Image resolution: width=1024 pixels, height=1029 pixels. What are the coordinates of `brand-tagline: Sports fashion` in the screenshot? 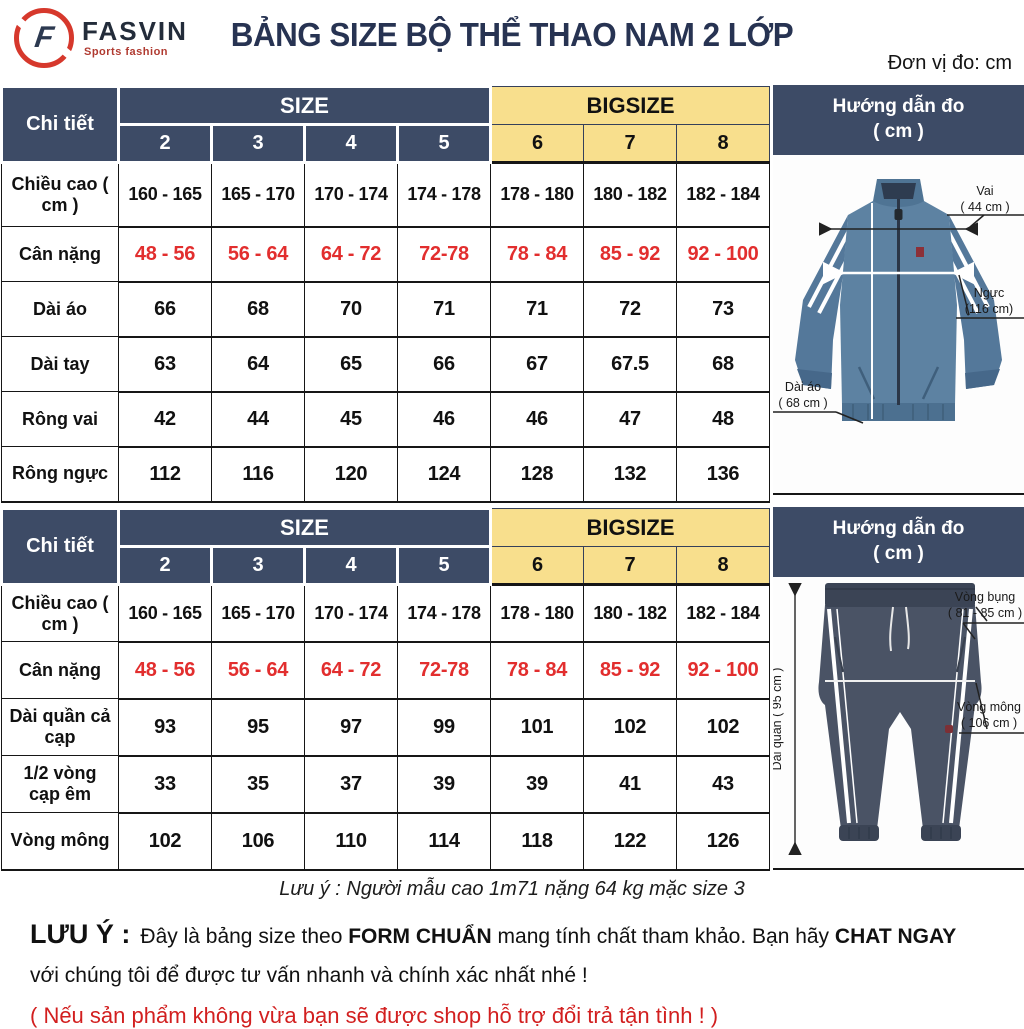 It's located at (126, 52).